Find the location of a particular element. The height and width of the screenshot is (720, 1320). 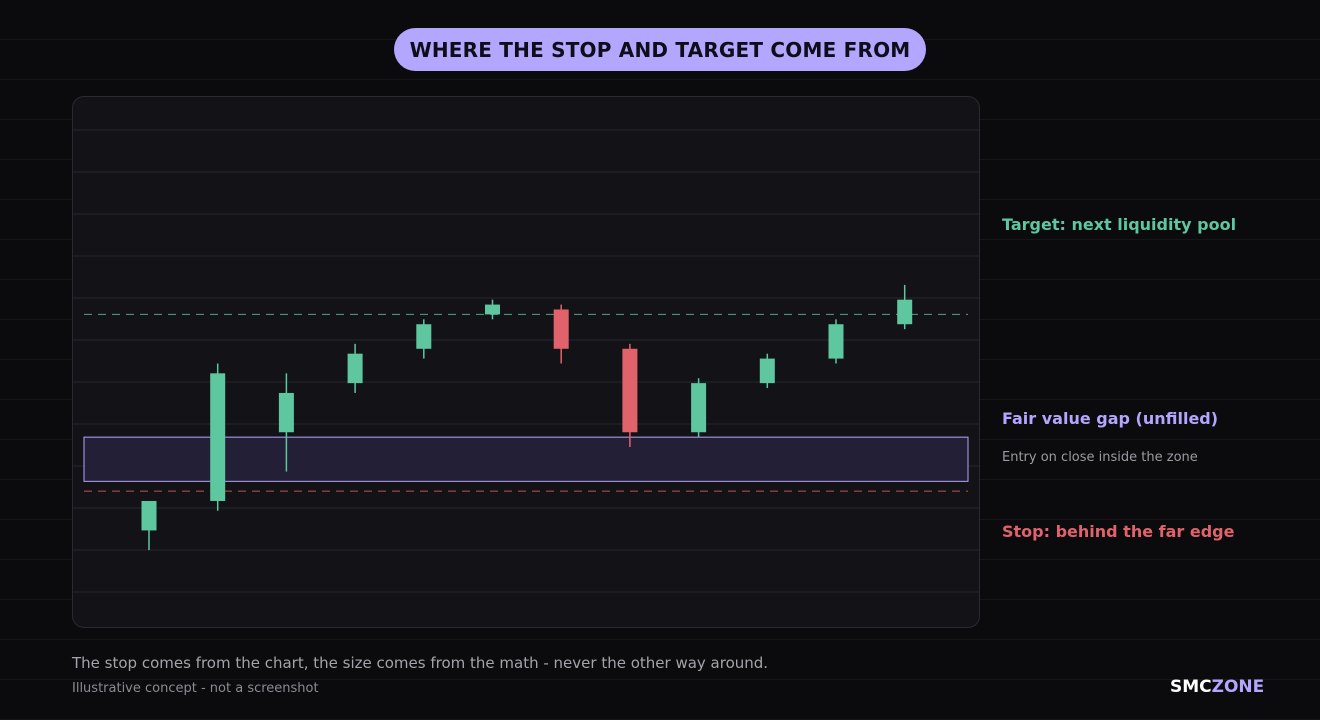

chart-title: WHERE THE STOP AND TARGET COME FROM is located at coordinates (660, 49).